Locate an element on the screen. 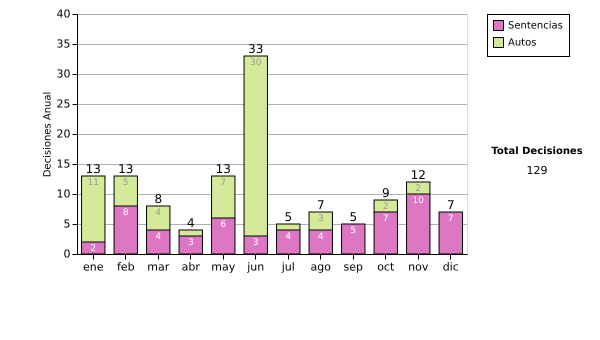 The image size is (600, 340). total-label: 12 is located at coordinates (418, 175).